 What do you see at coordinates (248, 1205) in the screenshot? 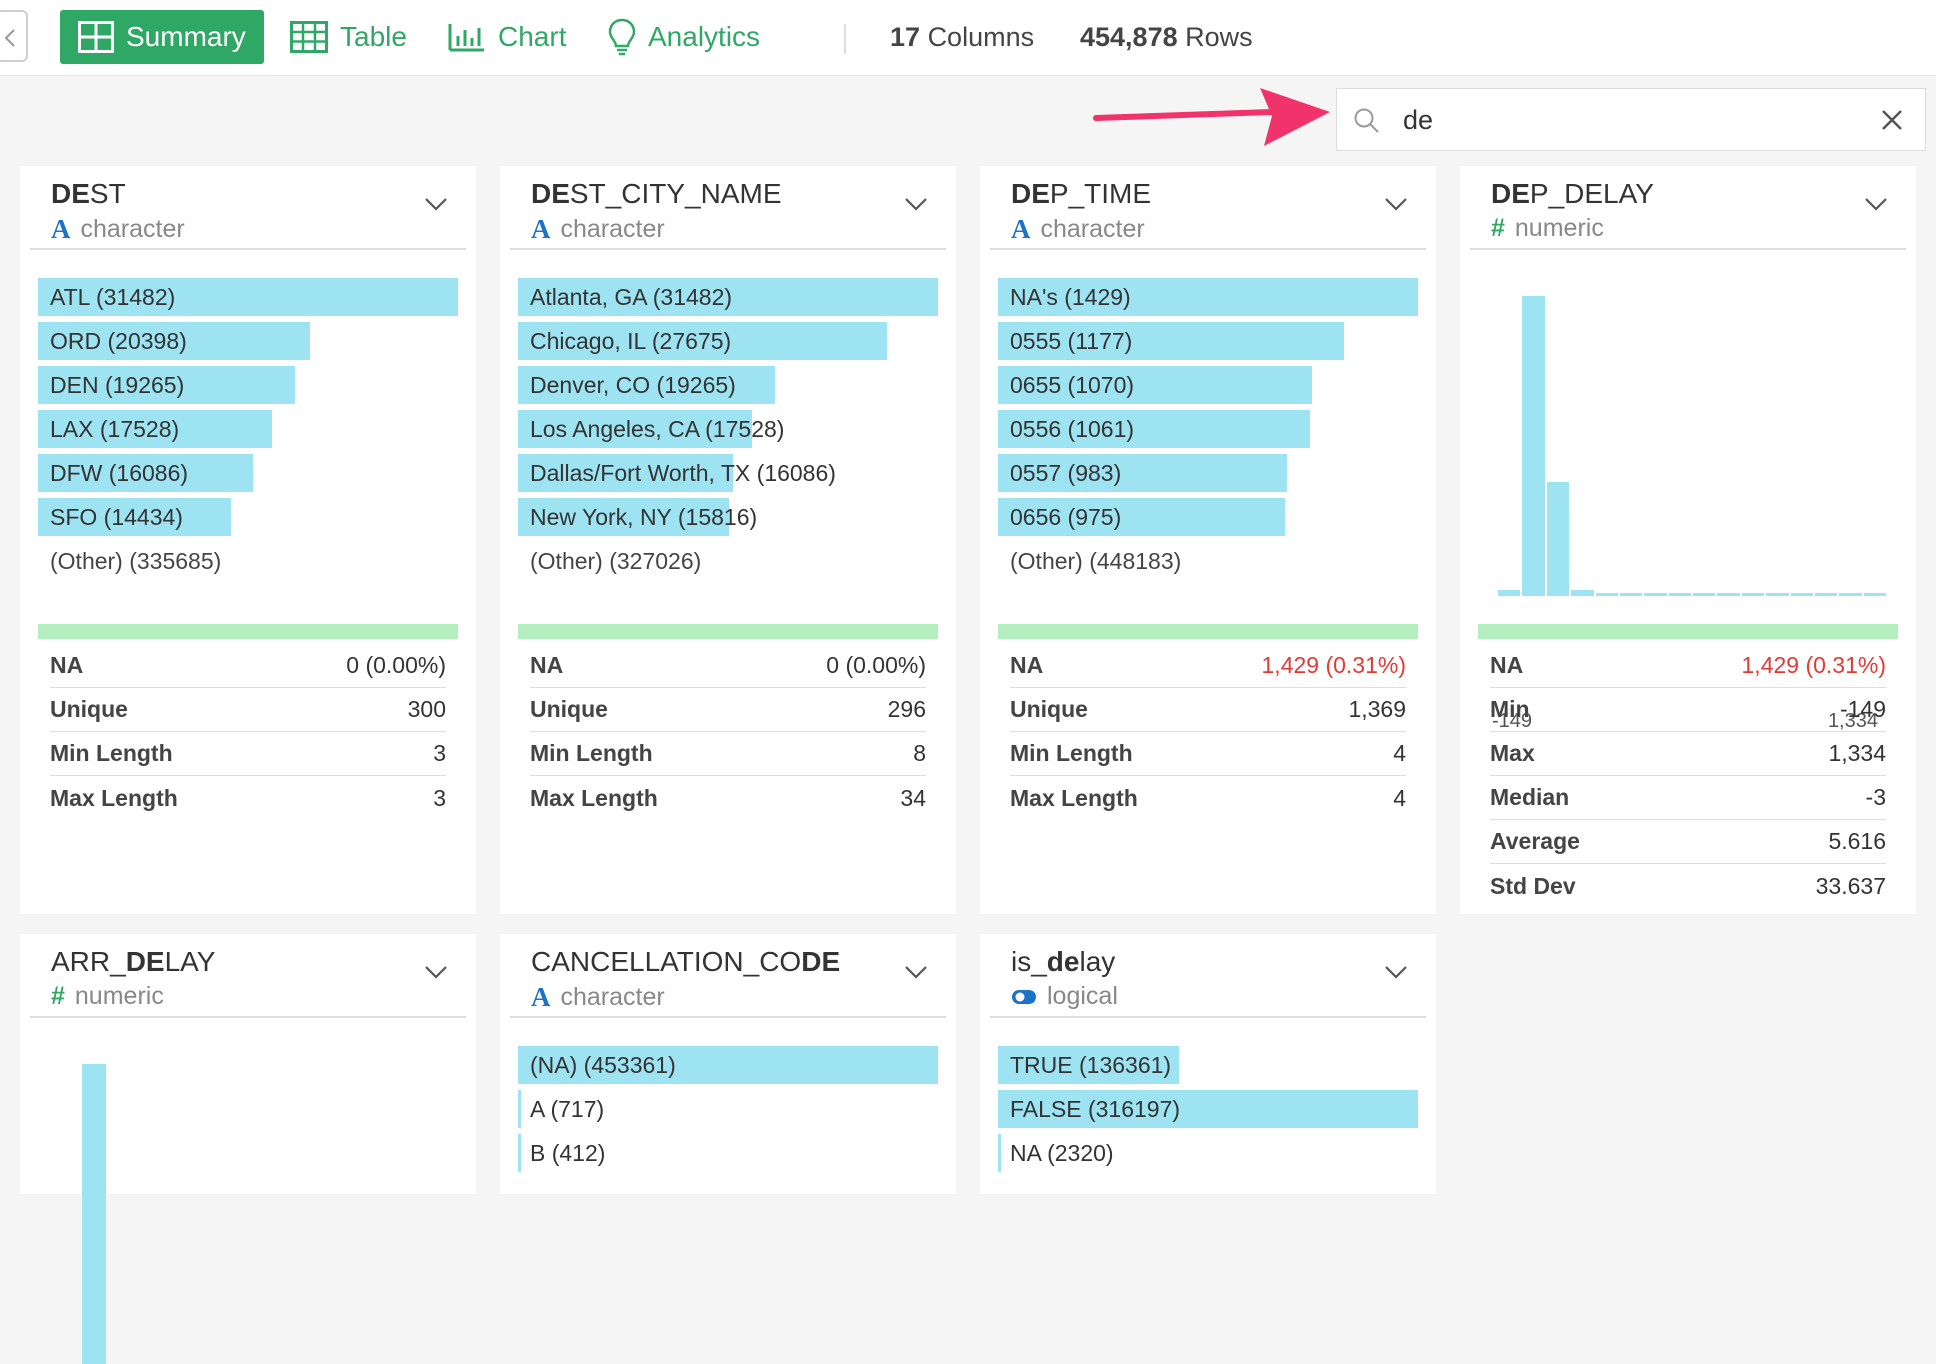
I see `histogram` at bounding box center [248, 1205].